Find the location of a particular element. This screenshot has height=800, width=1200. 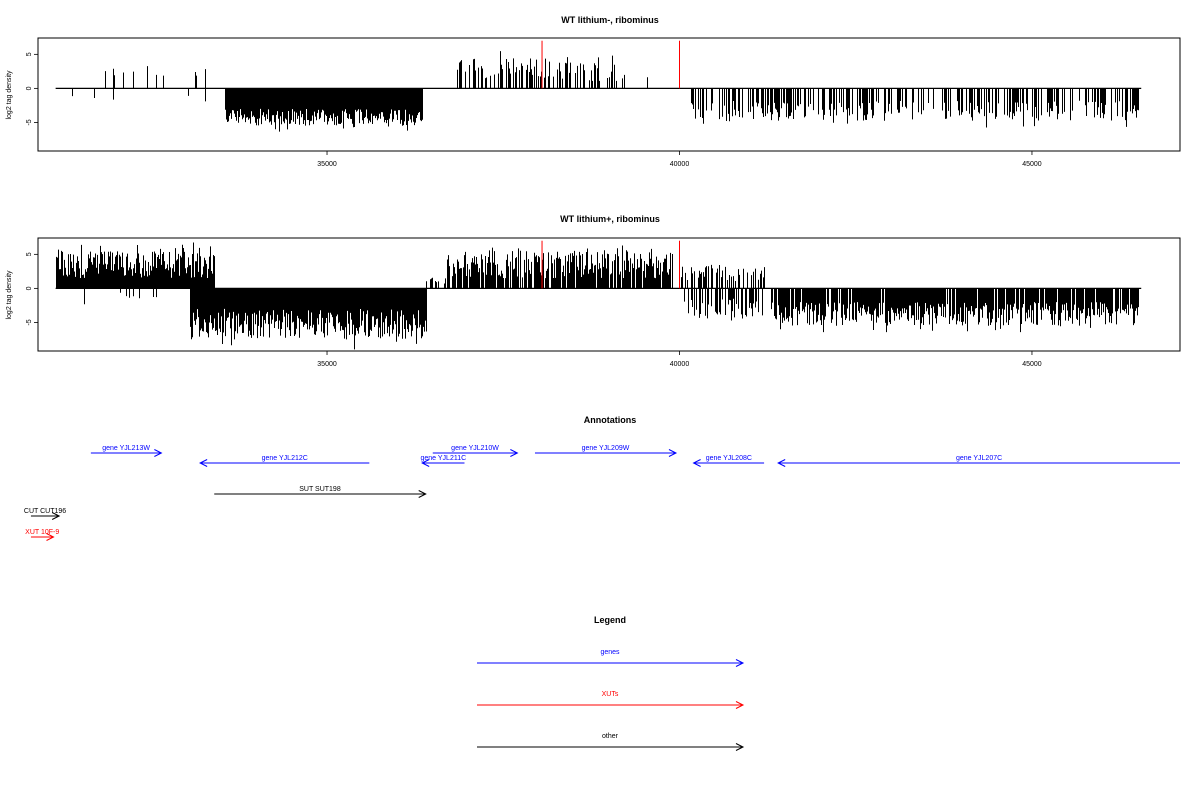

feature-label: gene YJL212C is located at coordinates (285, 458).